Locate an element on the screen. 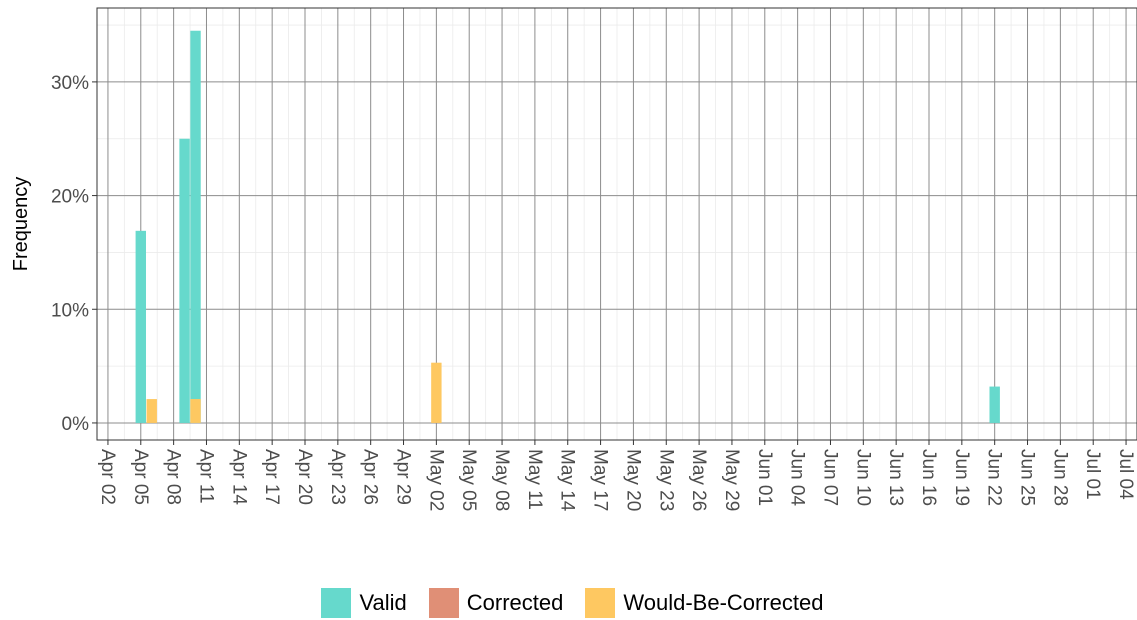  x-tick-label: Apr 08 is located at coordinates (173, 477).